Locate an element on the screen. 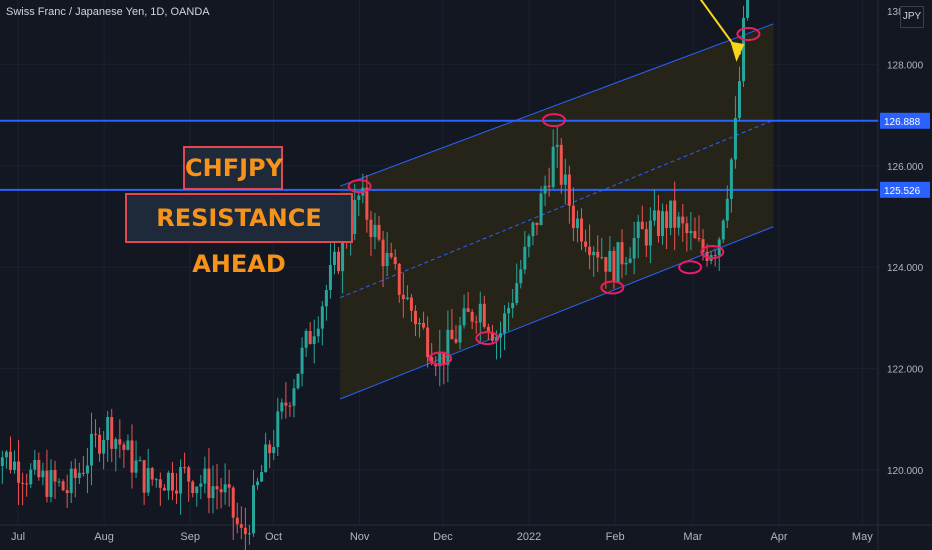 Image resolution: width=932 pixels, height=550 pixels. tick-label: Oct is located at coordinates (273, 537).